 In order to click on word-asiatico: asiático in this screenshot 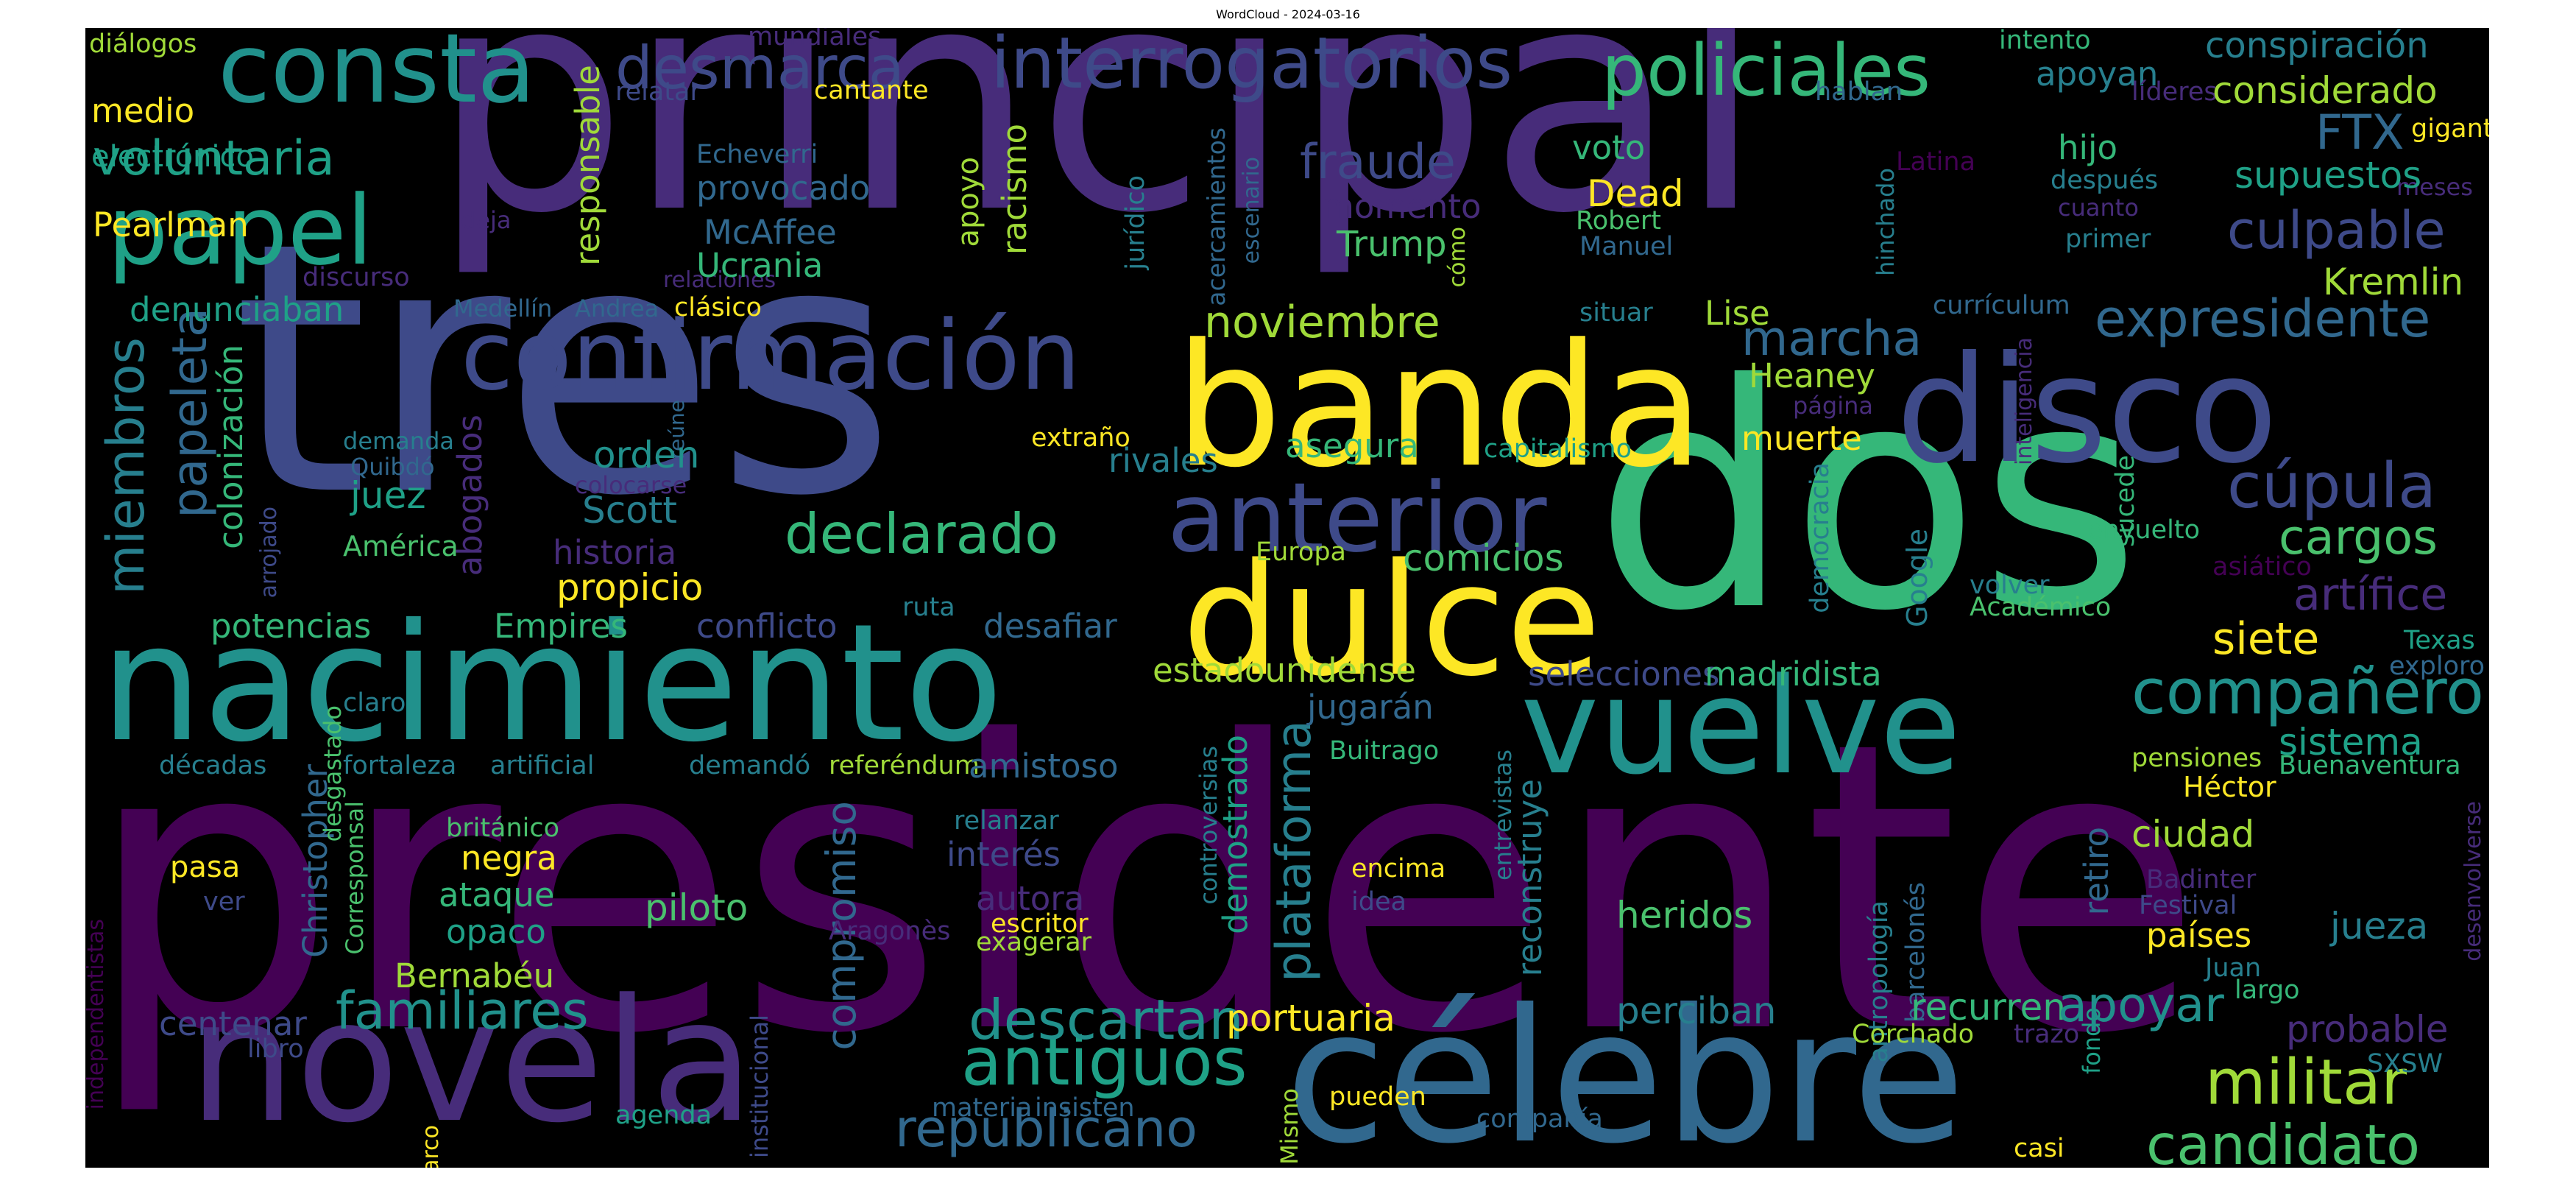, I will do `click(2262, 567)`.